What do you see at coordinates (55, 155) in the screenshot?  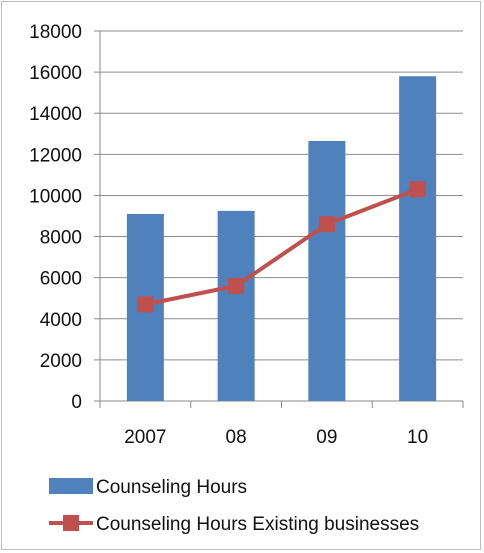 I see `y-tick-label: 12000` at bounding box center [55, 155].